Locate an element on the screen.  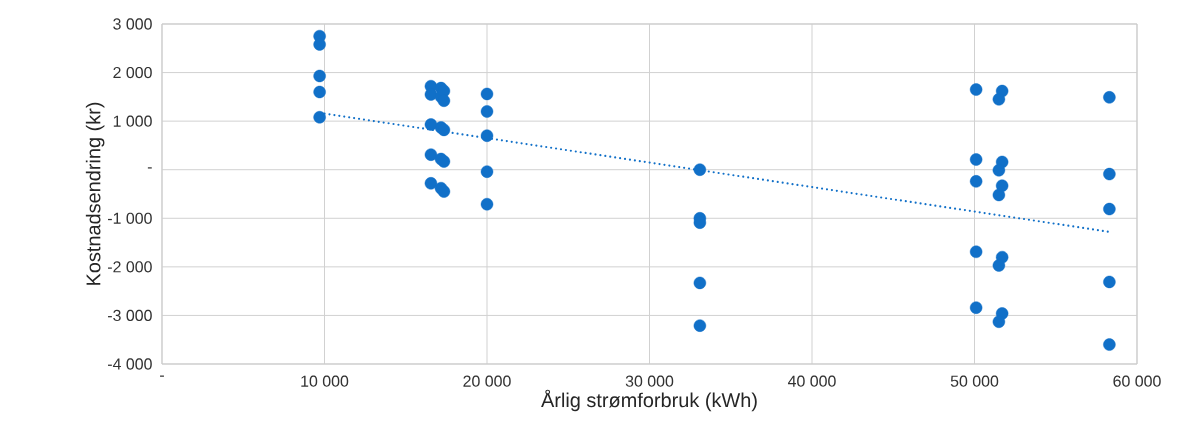
x-tick-label: 20 000 is located at coordinates (487, 381).